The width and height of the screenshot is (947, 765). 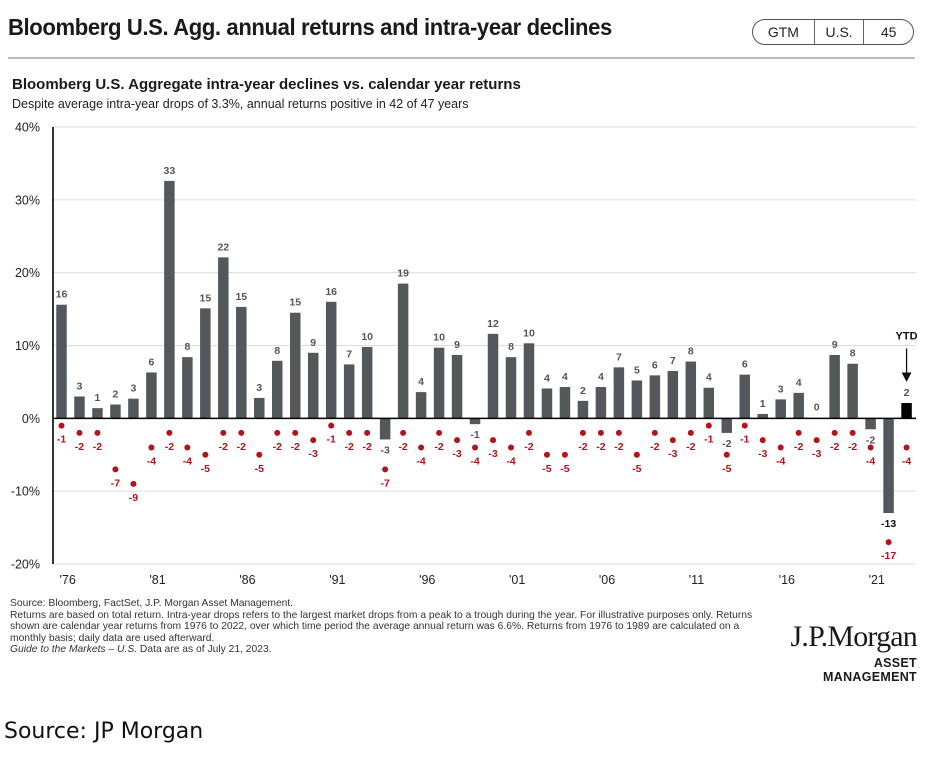 I want to click on return-label: 12, so click(x=493, y=324).